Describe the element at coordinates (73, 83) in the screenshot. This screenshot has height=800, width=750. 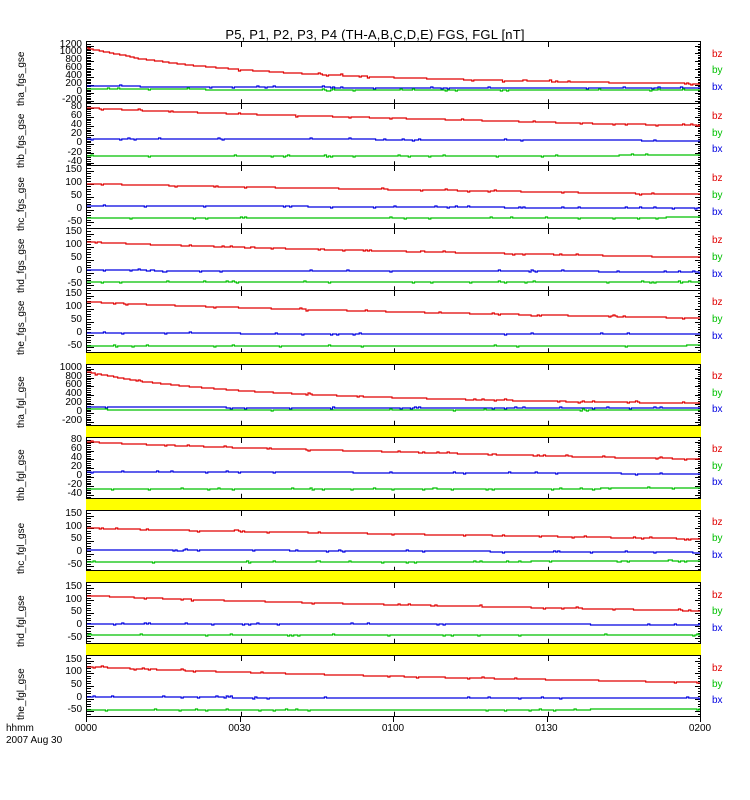
I see `y-tick-label: 200` at that location.